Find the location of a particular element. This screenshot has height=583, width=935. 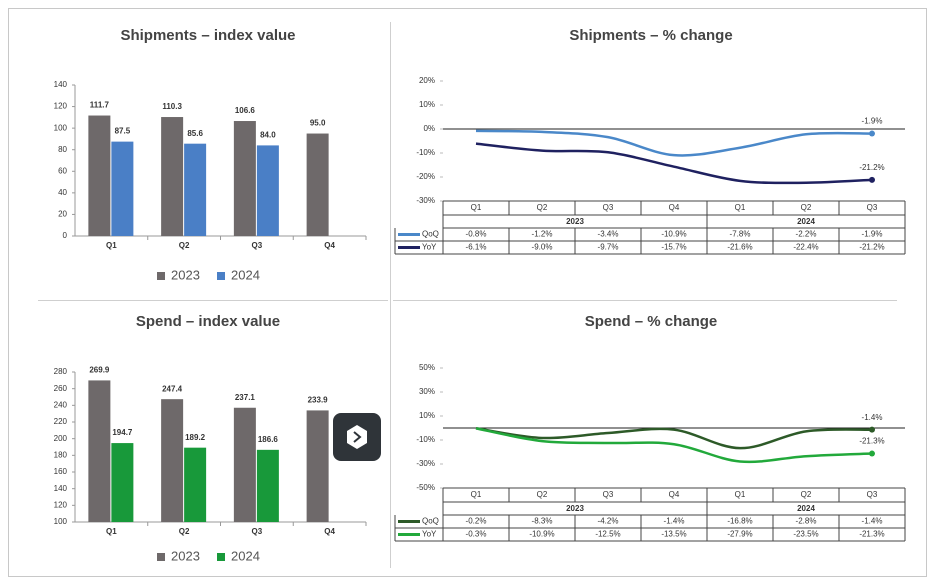

data-label: 87.5 is located at coordinates (123, 131).